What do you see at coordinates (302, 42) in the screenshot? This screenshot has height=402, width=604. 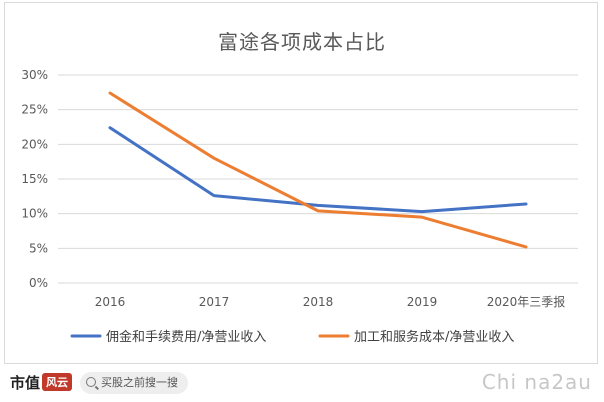 I see `chart-title: 富途各项成本占比` at bounding box center [302, 42].